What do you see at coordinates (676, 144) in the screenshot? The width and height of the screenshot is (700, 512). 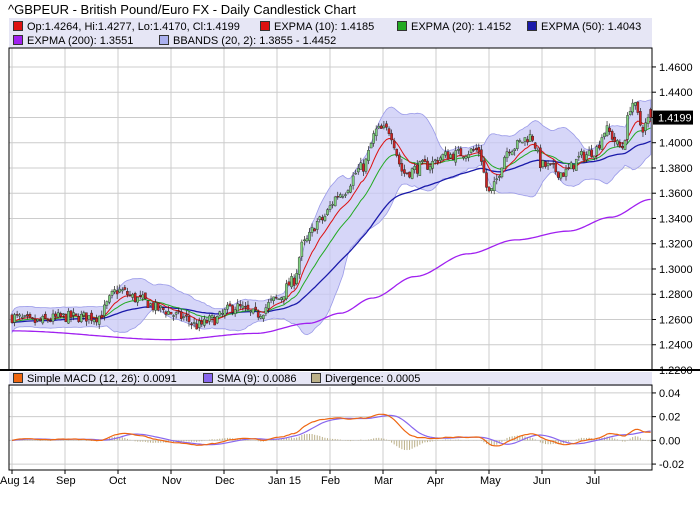 I see `price-tick-label: 1.4000` at bounding box center [676, 144].